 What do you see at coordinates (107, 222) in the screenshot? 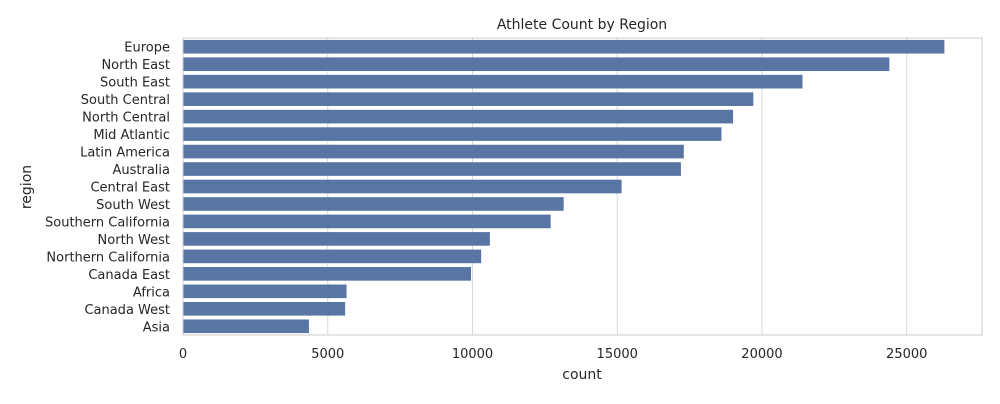
I see `y-tick-label: Southern California` at bounding box center [107, 222].